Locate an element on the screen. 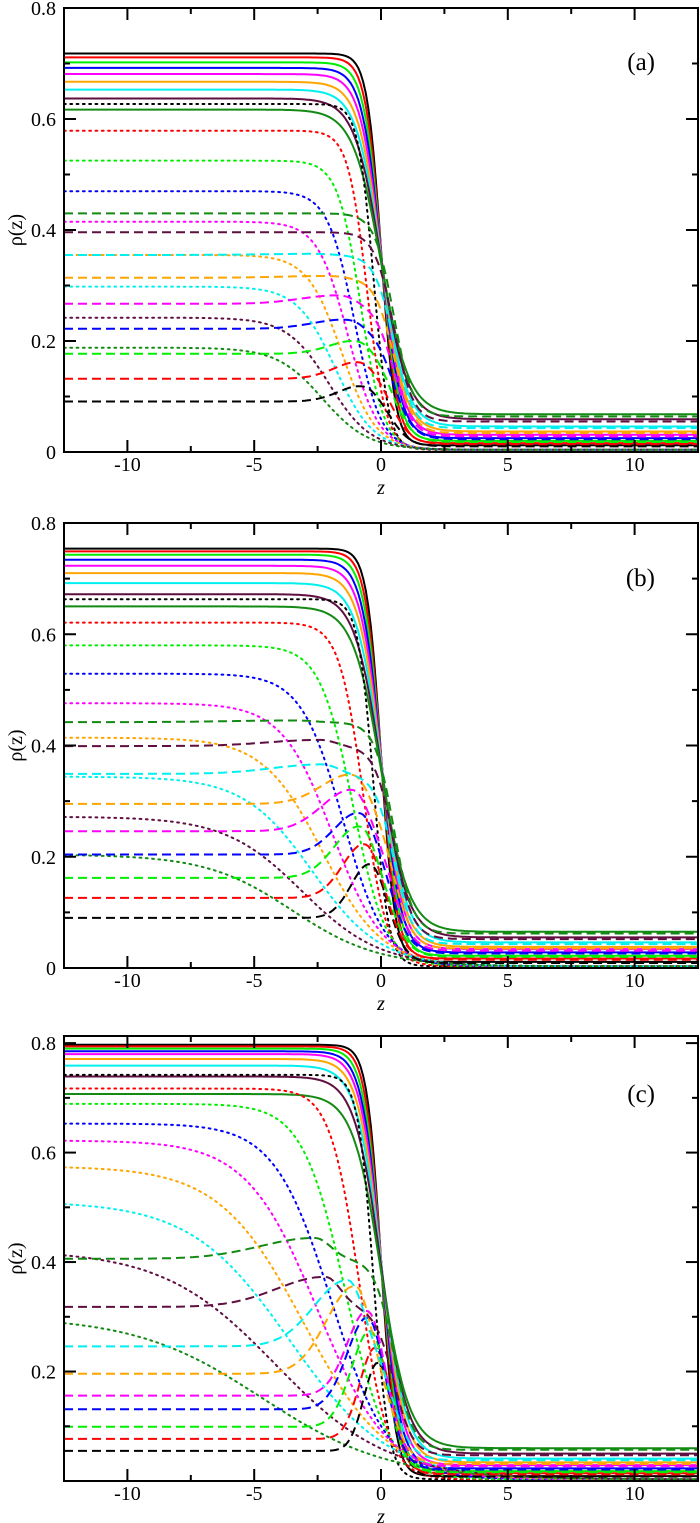  series-line-orange-dotted is located at coordinates (381, 352).